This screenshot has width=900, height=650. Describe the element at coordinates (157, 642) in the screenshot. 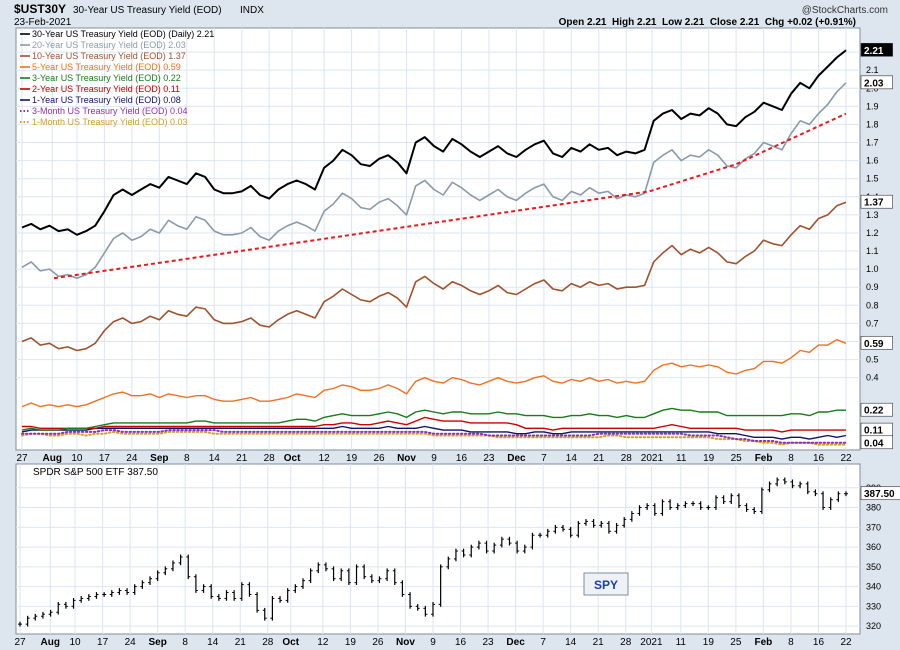

I see `lower-x-tick-label: Sep` at that location.